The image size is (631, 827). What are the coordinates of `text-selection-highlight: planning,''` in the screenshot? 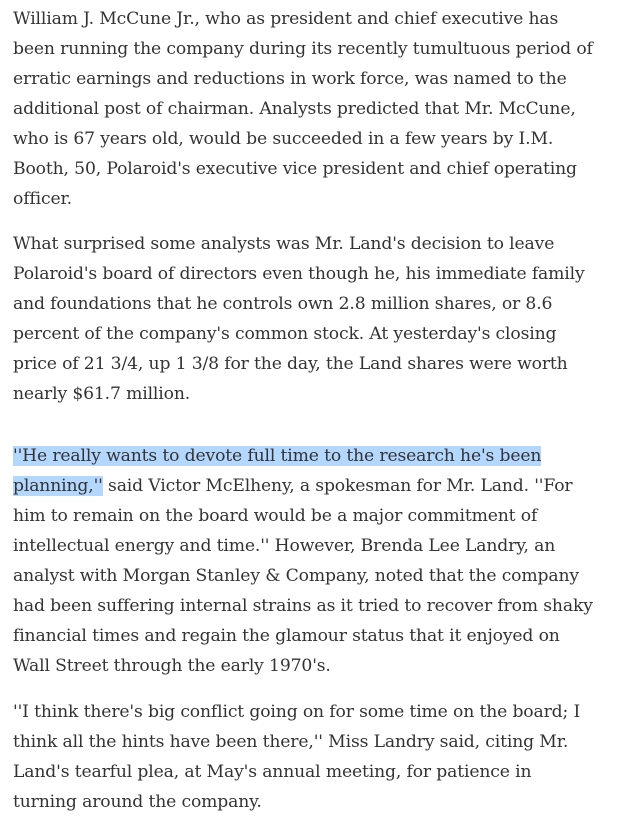 It's located at (58, 486).